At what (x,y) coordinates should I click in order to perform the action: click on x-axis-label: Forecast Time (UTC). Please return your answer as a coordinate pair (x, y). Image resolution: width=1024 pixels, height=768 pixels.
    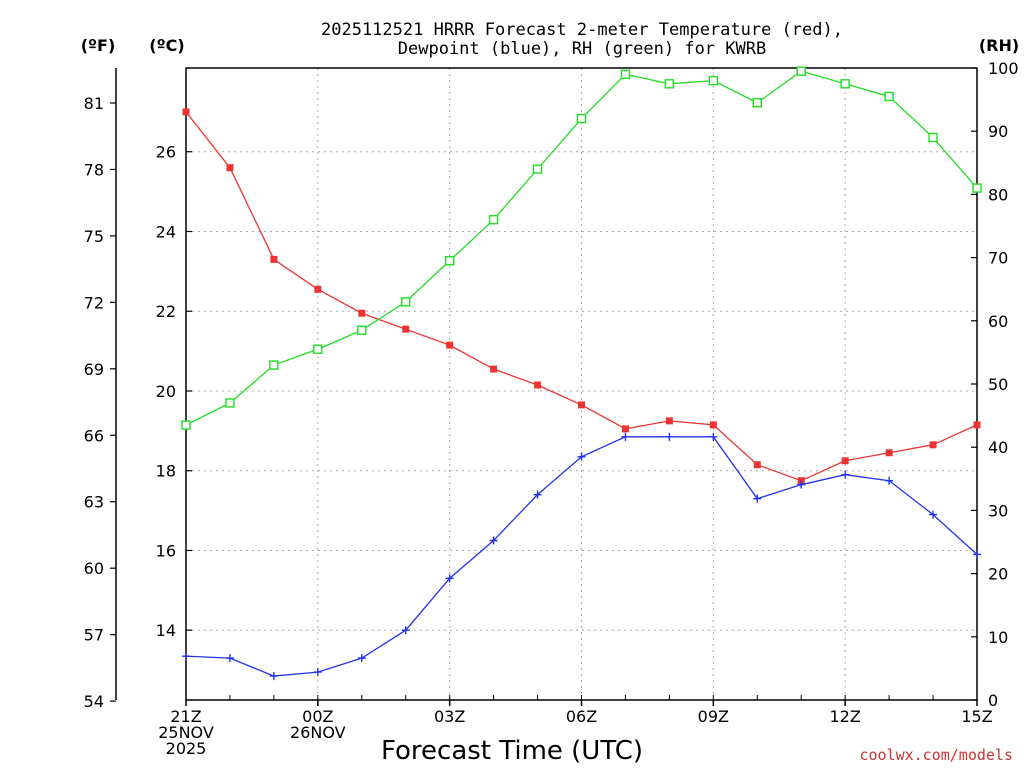
    Looking at the image, I should click on (512, 751).